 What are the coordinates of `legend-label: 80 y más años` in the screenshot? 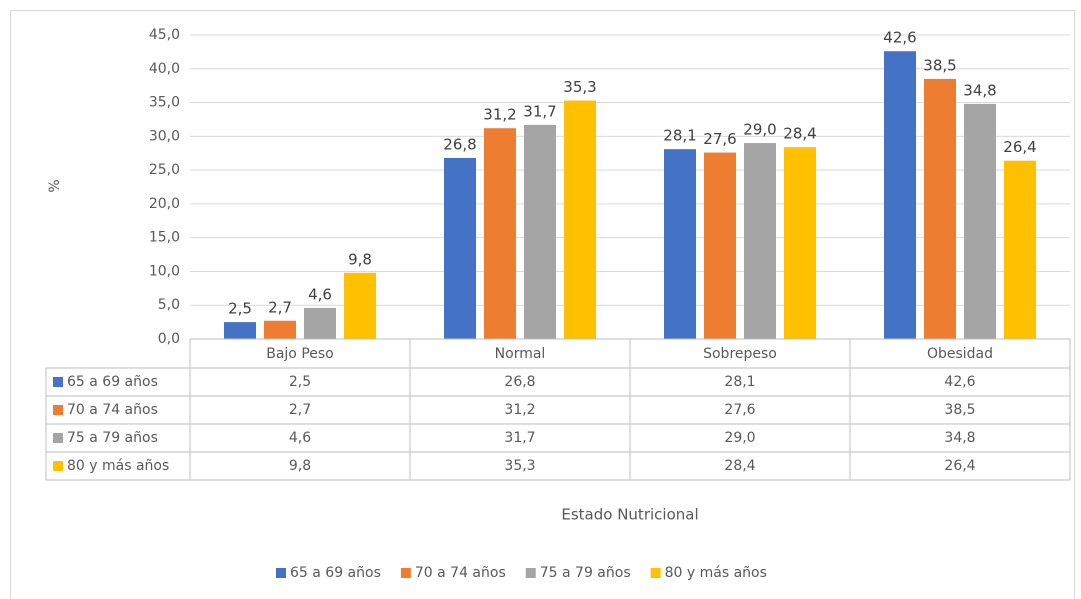 It's located at (716, 573).